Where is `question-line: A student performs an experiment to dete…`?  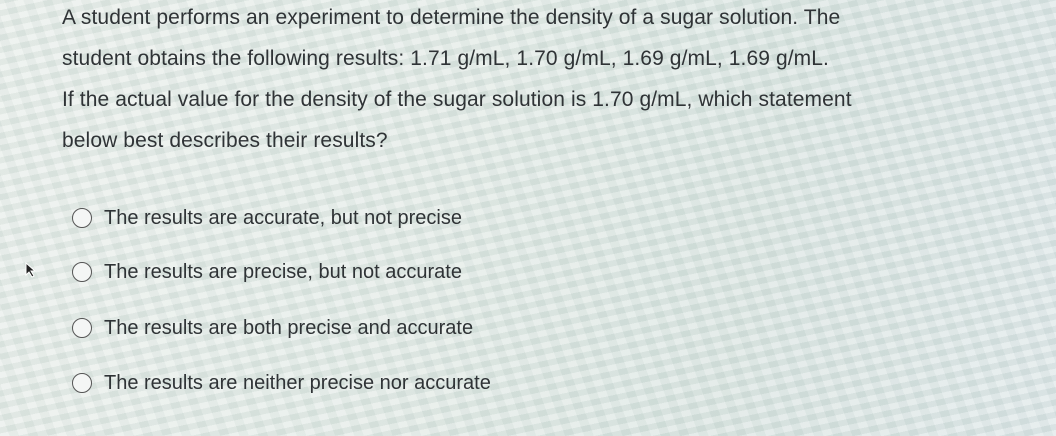
question-line: A student performs an experiment to dete… is located at coordinates (451, 17).